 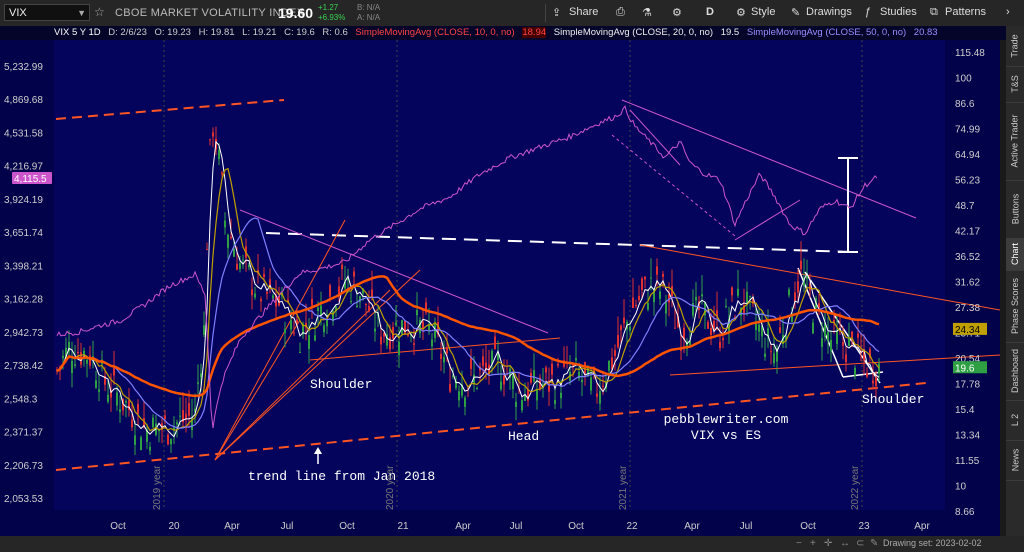 What do you see at coordinates (898, 12) in the screenshot?
I see `studies-button: Studies` at bounding box center [898, 12].